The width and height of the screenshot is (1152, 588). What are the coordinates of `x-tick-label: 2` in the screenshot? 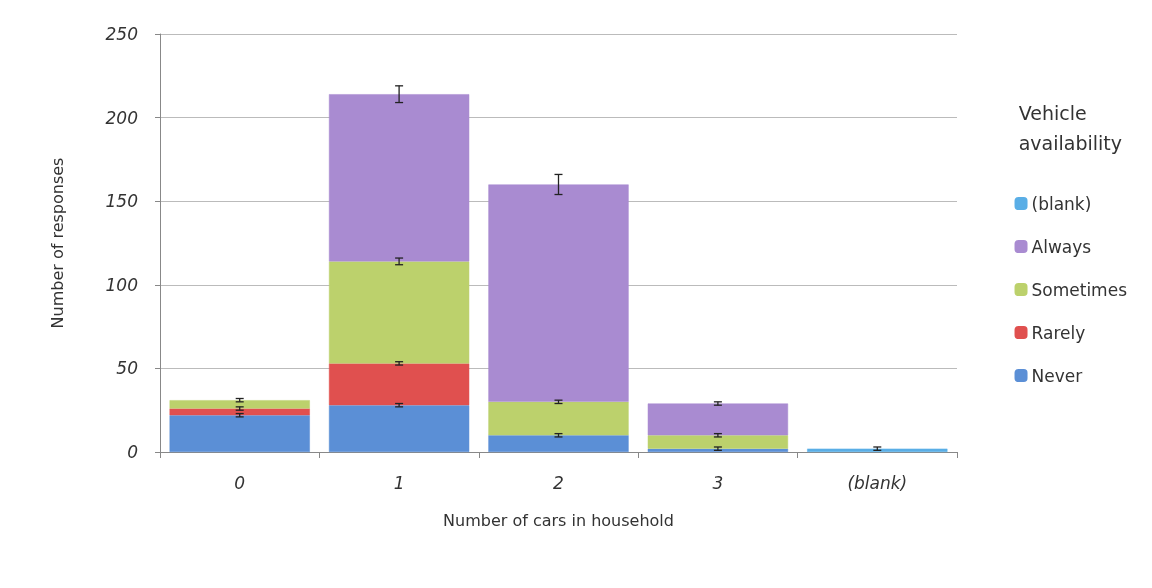 It's located at (558, 482).